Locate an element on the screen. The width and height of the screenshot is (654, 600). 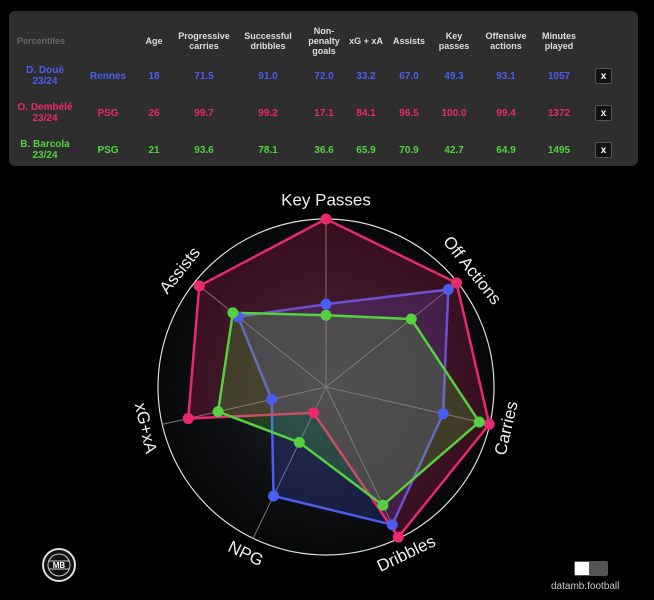
cell-keypasses: 42.7 is located at coordinates (454, 150).